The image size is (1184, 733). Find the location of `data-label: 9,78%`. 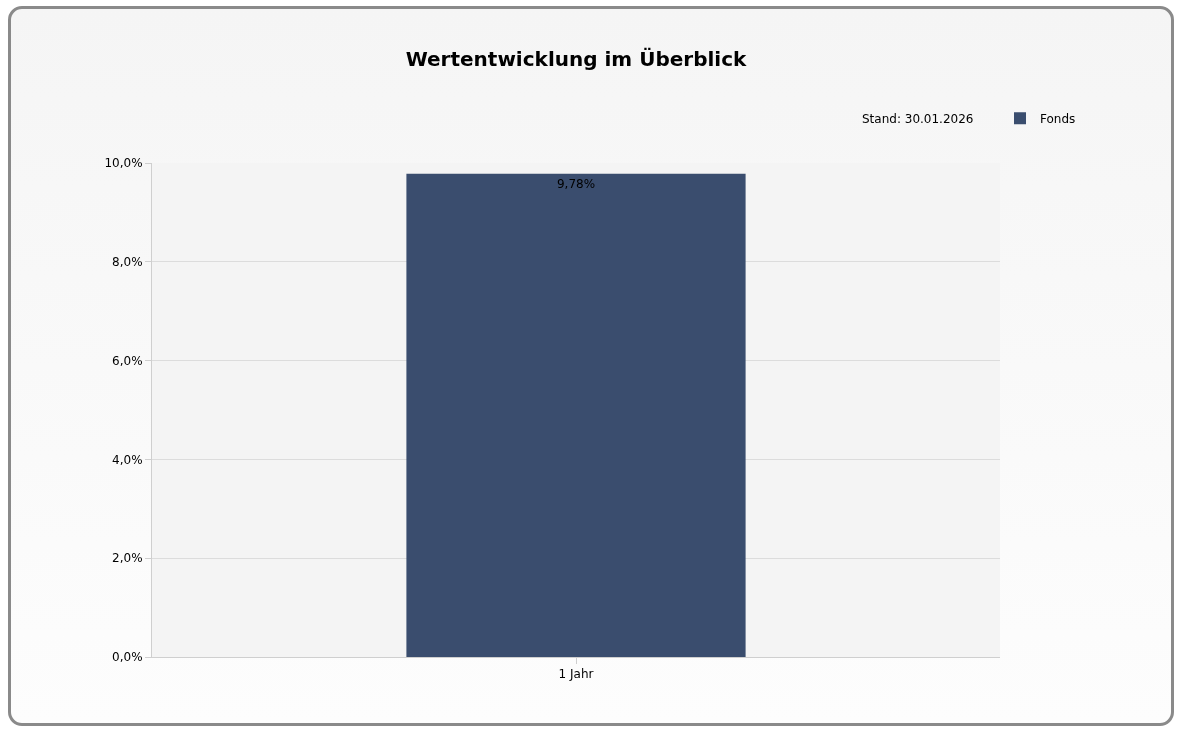

data-label: 9,78% is located at coordinates (576, 183).